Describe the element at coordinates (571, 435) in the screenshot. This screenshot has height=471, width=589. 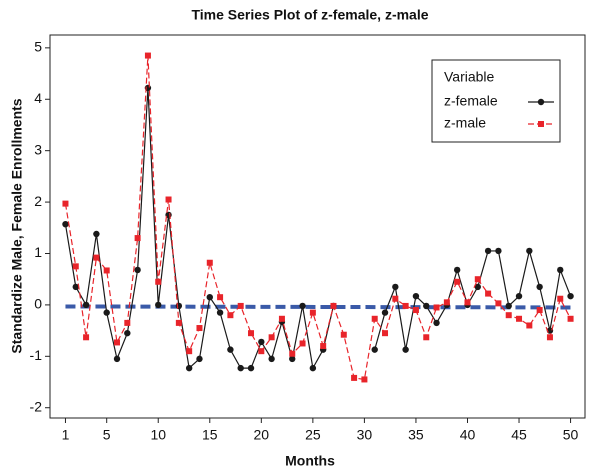
I see `x-tick-label: 50` at that location.